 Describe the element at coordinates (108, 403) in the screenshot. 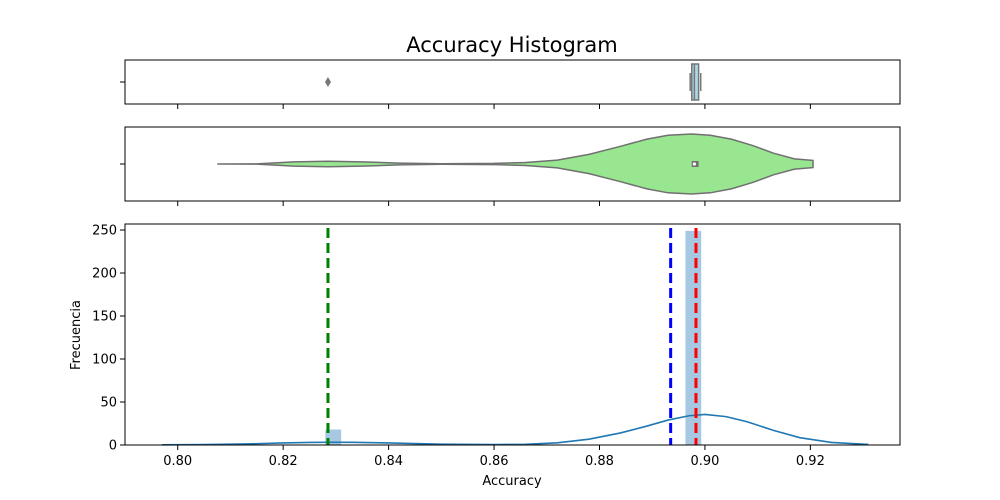

I see `y-tick-label: 50` at that location.